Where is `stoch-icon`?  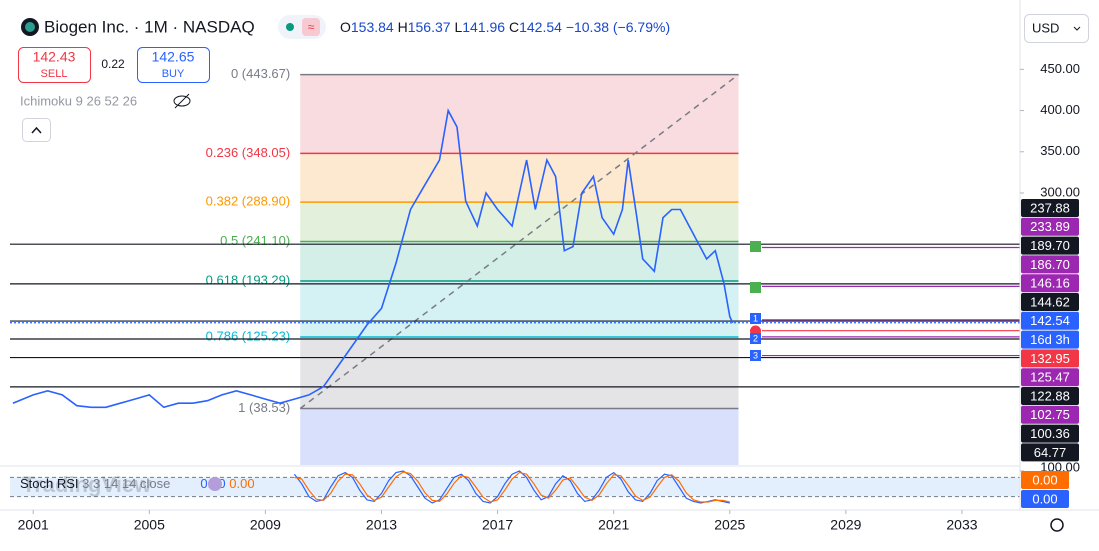
stoch-icon is located at coordinates (215, 484).